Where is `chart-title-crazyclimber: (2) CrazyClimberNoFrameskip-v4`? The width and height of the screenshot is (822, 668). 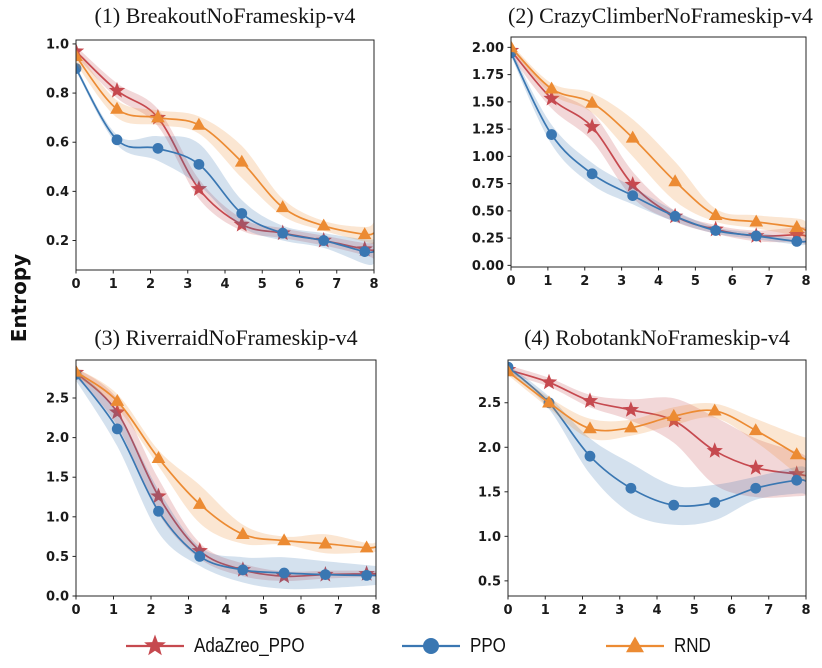
chart-title-crazyclimber: (2) CrazyClimberNoFrameskip-v4 is located at coordinates (660, 15).